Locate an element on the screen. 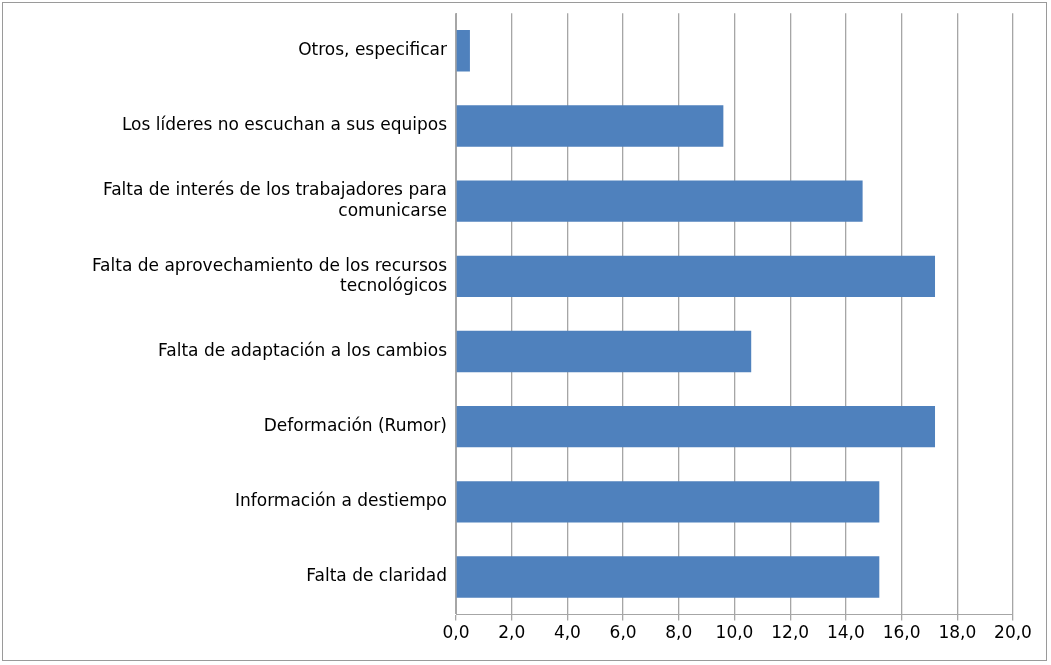 The width and height of the screenshot is (1051, 665). x-tick-label: 8,0 is located at coordinates (679, 632).